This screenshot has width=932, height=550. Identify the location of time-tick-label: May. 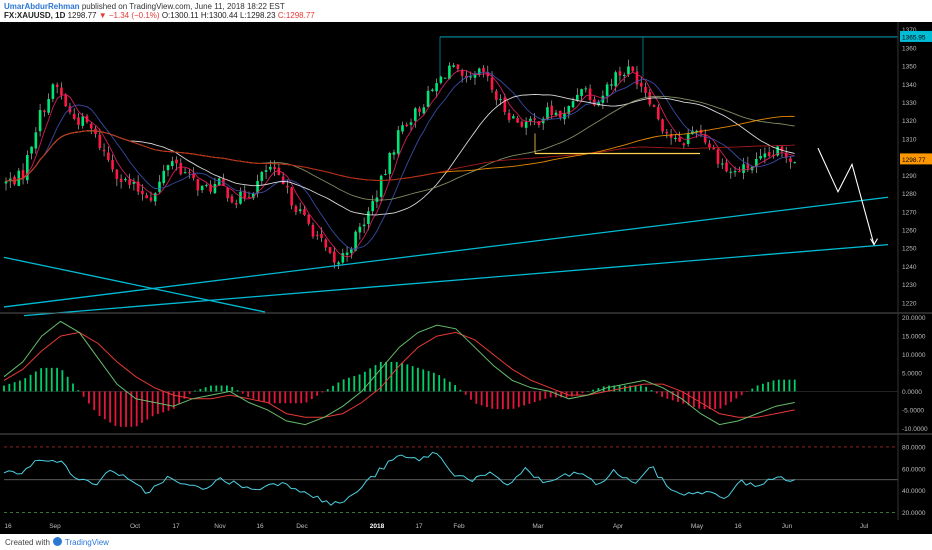
(697, 526).